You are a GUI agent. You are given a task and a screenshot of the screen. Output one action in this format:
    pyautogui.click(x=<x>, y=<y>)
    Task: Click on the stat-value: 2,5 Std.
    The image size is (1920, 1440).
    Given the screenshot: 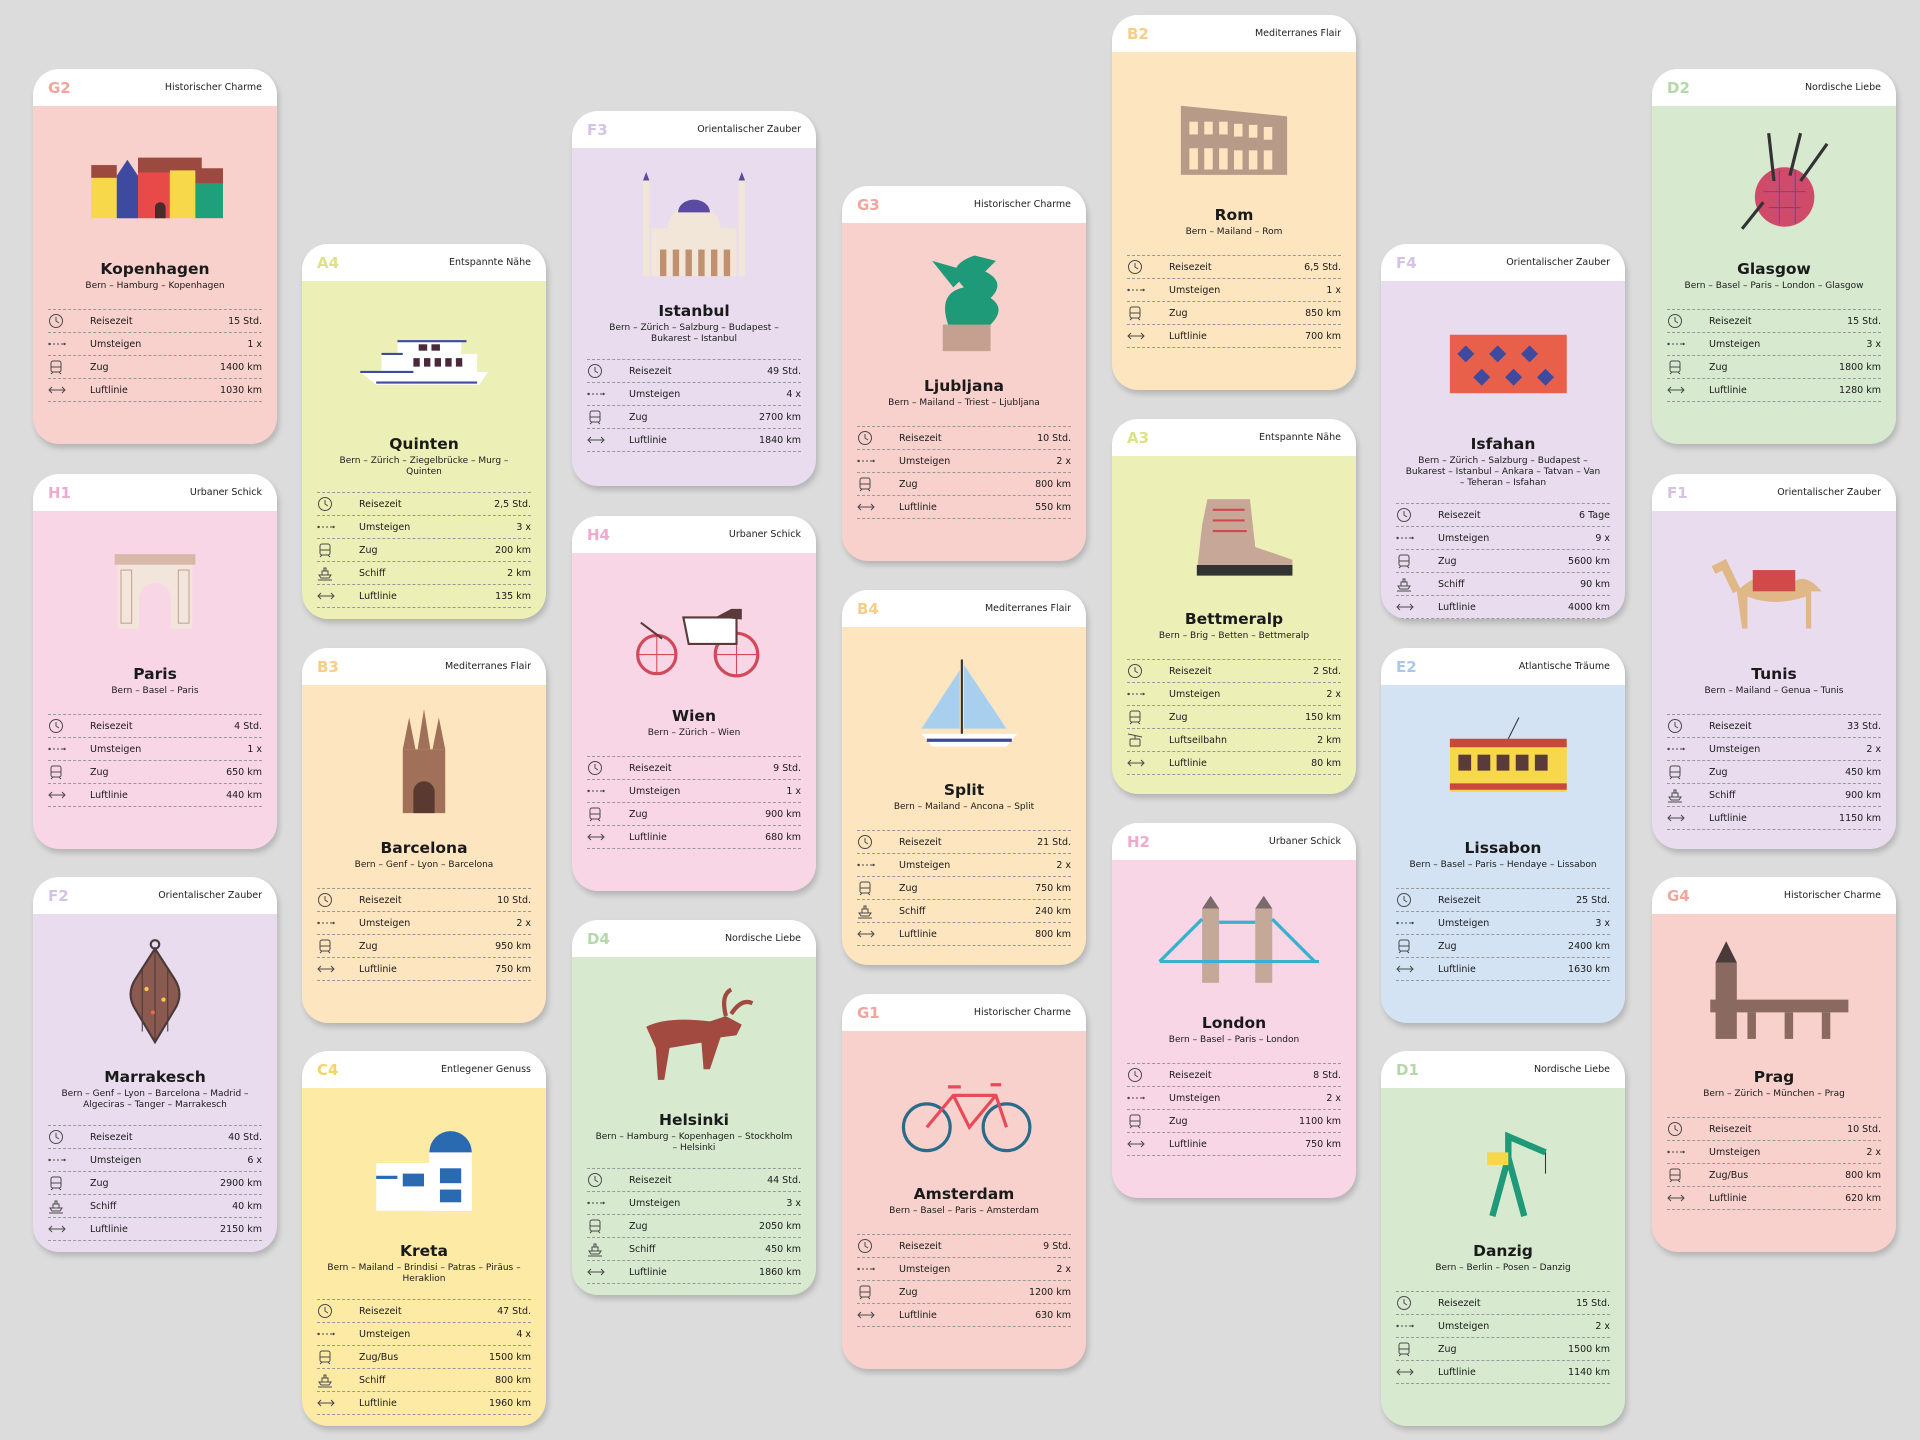 What is the action you would take?
    pyautogui.click(x=512, y=504)
    